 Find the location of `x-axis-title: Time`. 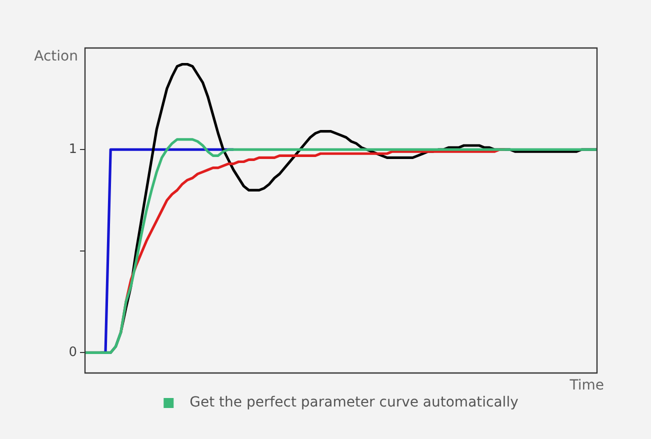

x-axis-title: Time is located at coordinates (586, 386).